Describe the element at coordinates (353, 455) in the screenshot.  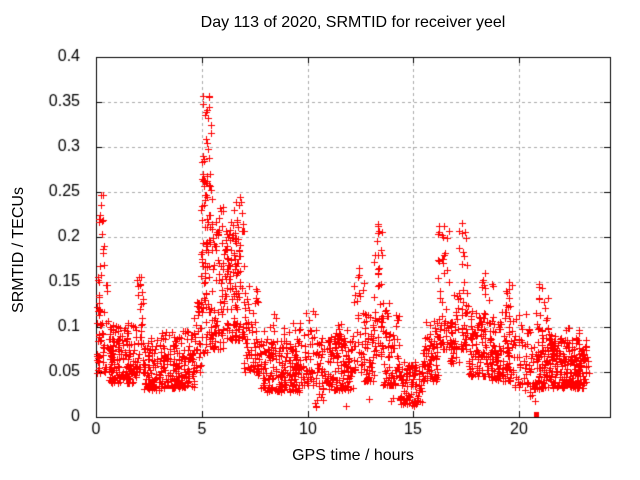
I see `x-axis-label: GPS time / hours` at that location.